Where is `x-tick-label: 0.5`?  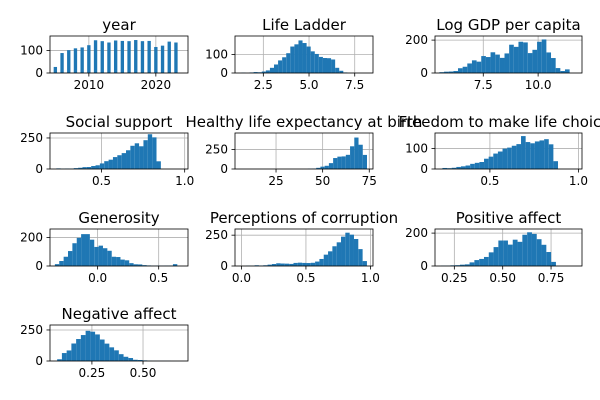
x-tick-label: 0.5 is located at coordinates (158, 278).